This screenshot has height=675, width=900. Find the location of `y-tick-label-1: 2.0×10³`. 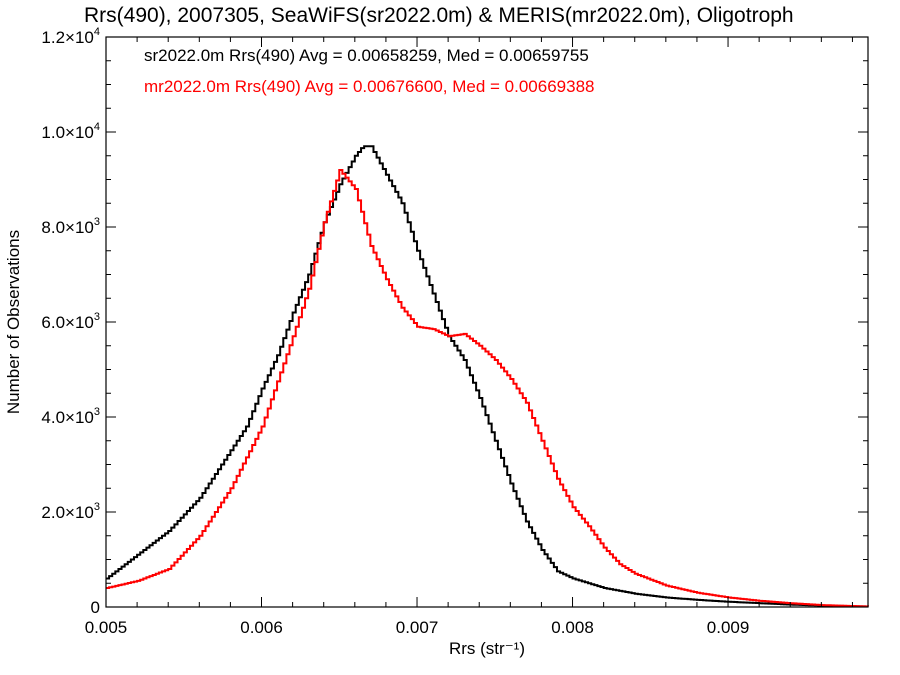

y-tick-label-1: 2.0×10³ is located at coordinates (70, 511).